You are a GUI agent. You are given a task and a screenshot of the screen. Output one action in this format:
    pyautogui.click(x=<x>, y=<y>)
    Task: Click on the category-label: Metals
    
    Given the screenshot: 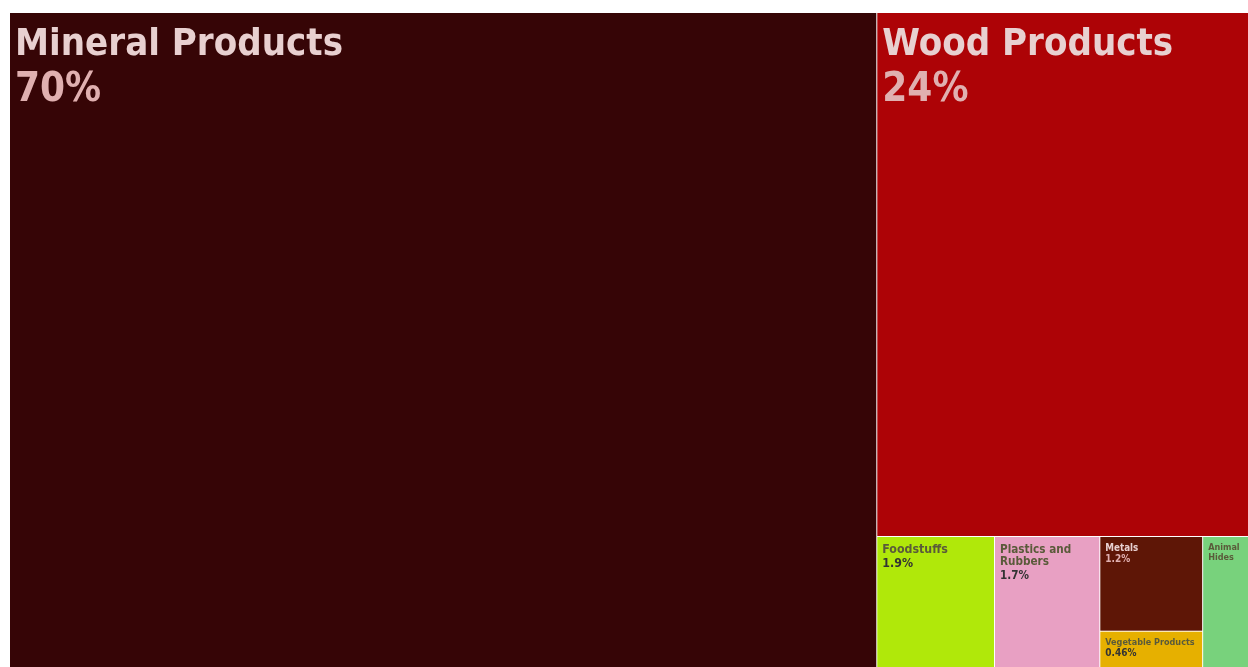 What is the action you would take?
    pyautogui.click(x=1122, y=547)
    